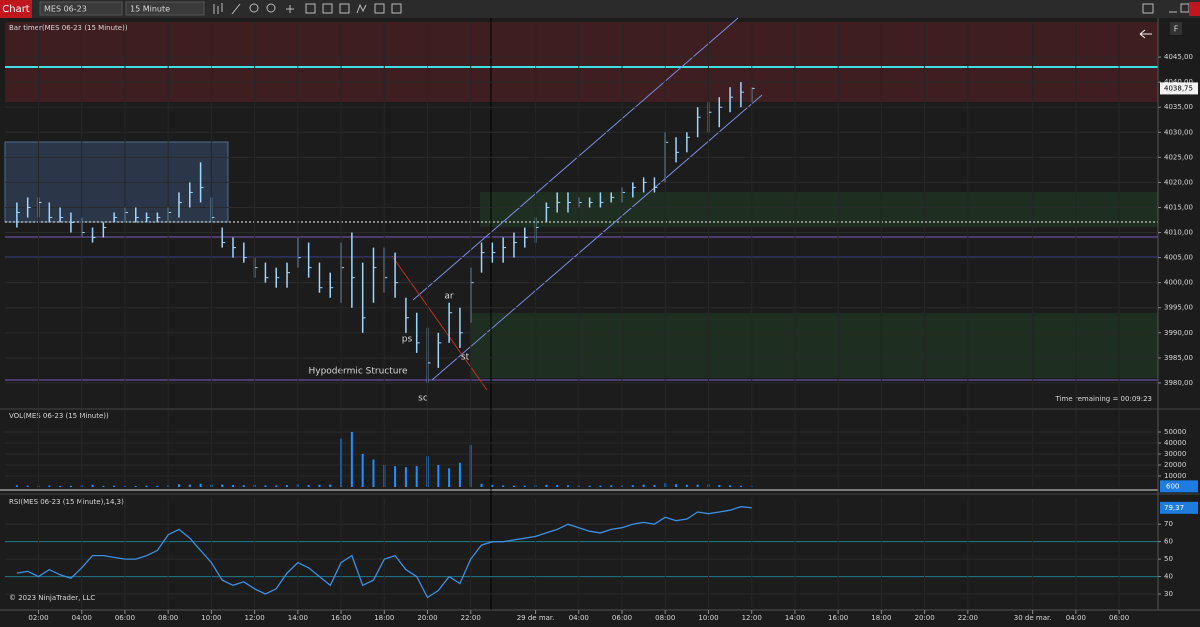 The image size is (1200, 627). Describe the element at coordinates (449, 297) in the screenshot. I see `annotation: ar` at that location.